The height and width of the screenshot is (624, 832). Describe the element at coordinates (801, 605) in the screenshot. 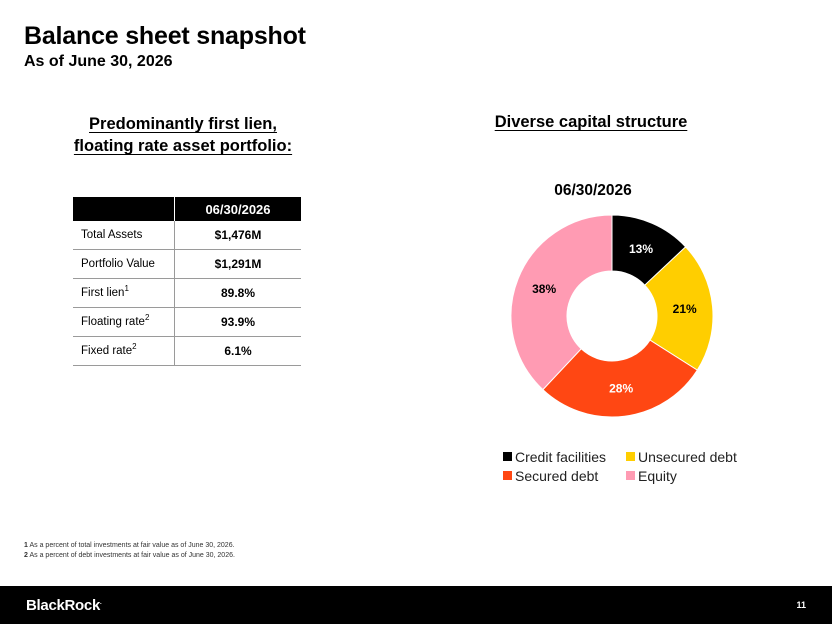

I see `page-number: 11` at that location.